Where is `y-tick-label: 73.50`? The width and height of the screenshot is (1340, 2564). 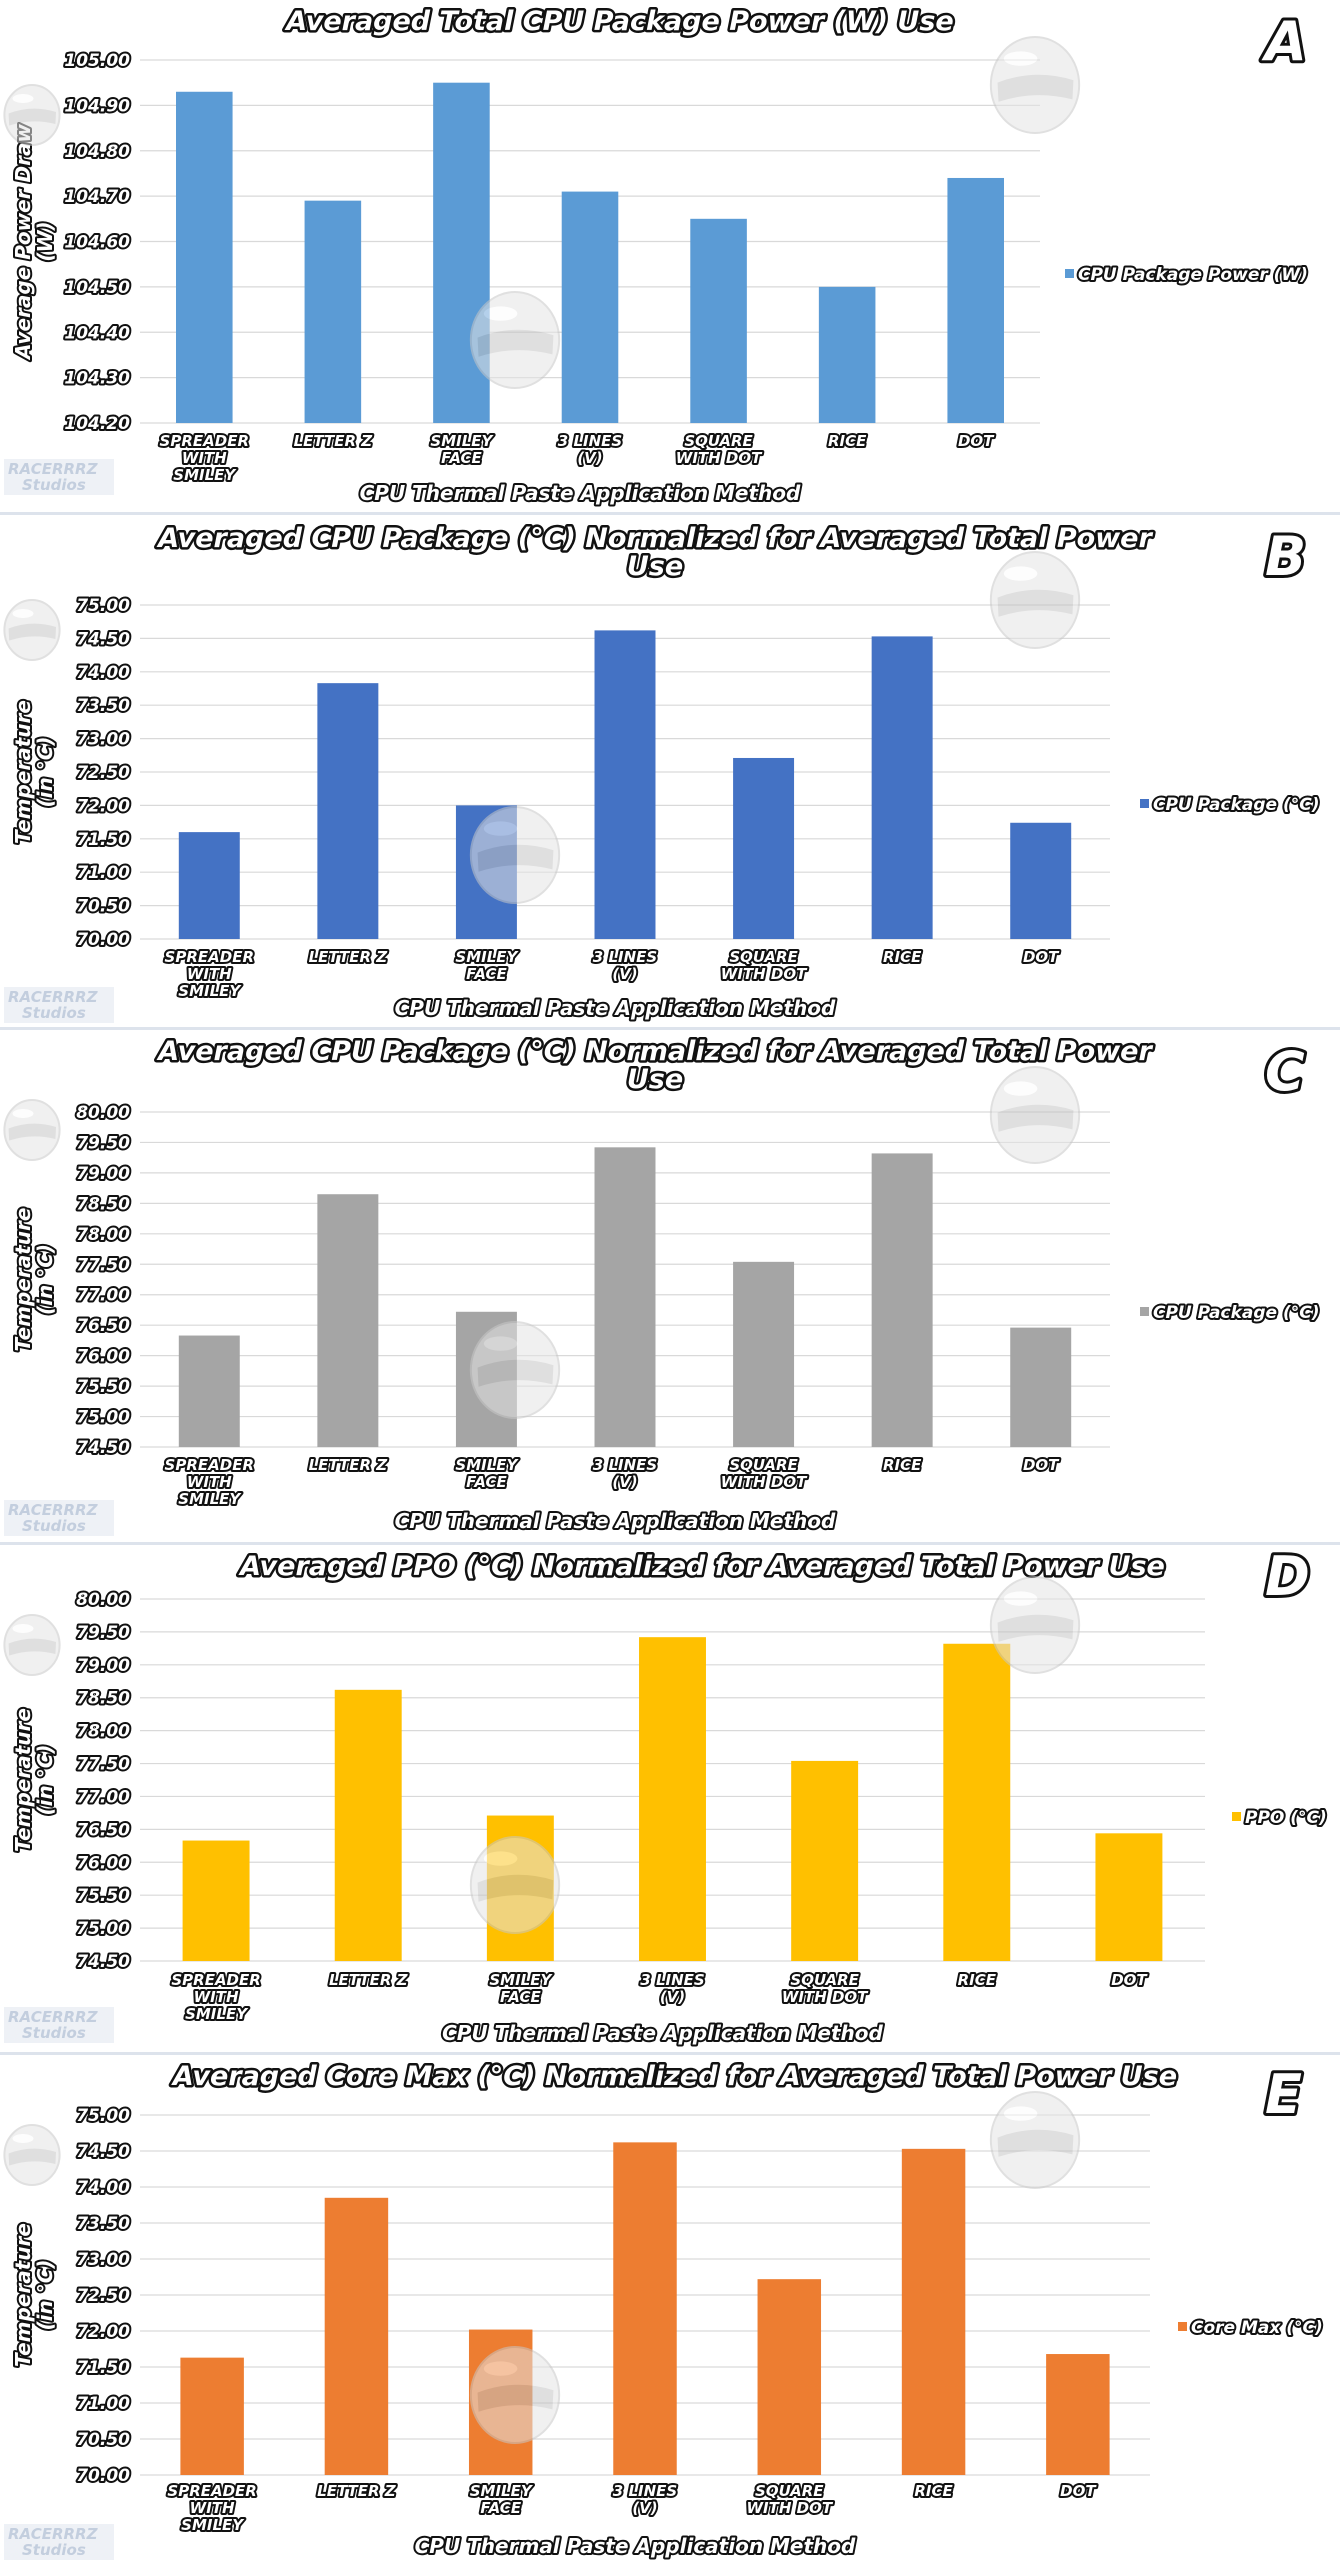 y-tick-label: 73.50 is located at coordinates (103, 2224).